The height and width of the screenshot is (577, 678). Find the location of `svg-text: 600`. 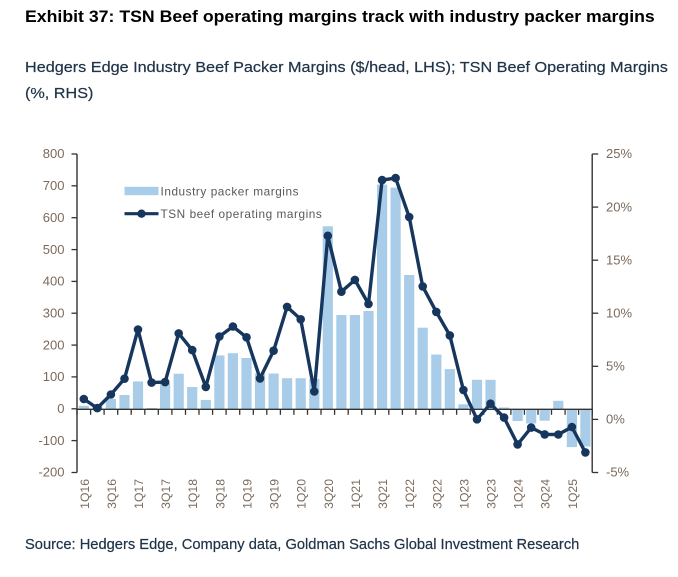

svg-text: 600 is located at coordinates (54, 217).